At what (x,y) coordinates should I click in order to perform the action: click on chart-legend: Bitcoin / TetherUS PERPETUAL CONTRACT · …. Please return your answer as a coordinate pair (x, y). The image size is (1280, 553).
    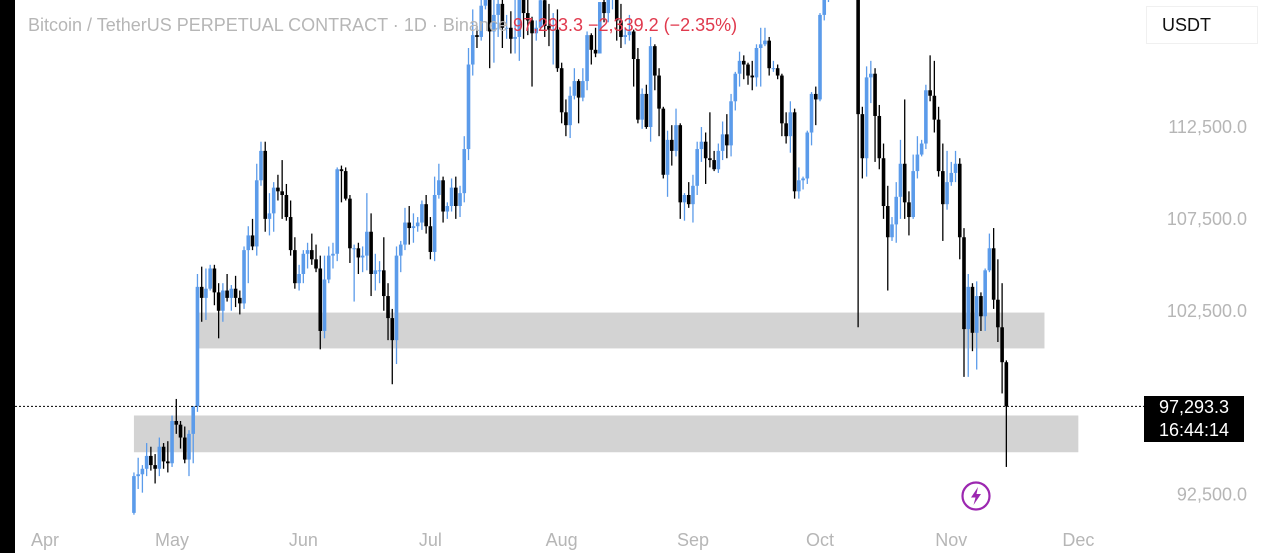
    Looking at the image, I should click on (382, 25).